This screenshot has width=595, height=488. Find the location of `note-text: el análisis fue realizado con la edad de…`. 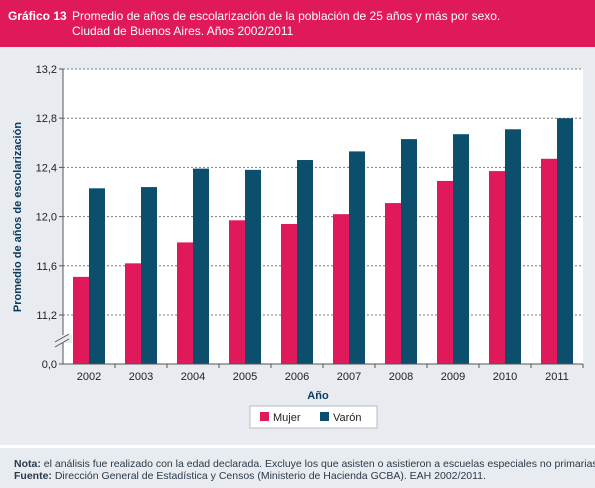

note-text: el análisis fue realizado con la edad de… is located at coordinates (317, 464).